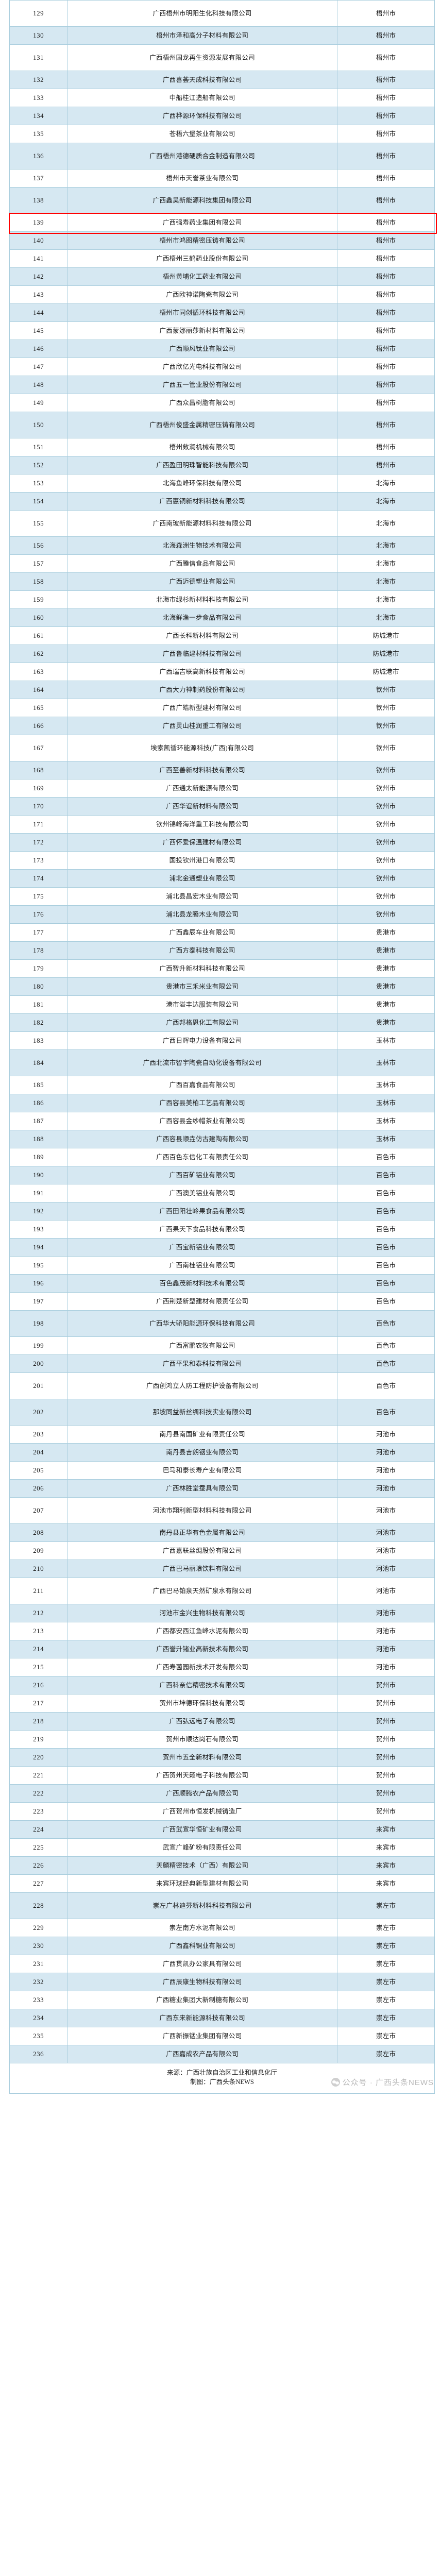 This screenshot has height=2576, width=441. I want to click on table-row: 229 崇左南方水泥有限公司 崇左市, so click(222, 1928).